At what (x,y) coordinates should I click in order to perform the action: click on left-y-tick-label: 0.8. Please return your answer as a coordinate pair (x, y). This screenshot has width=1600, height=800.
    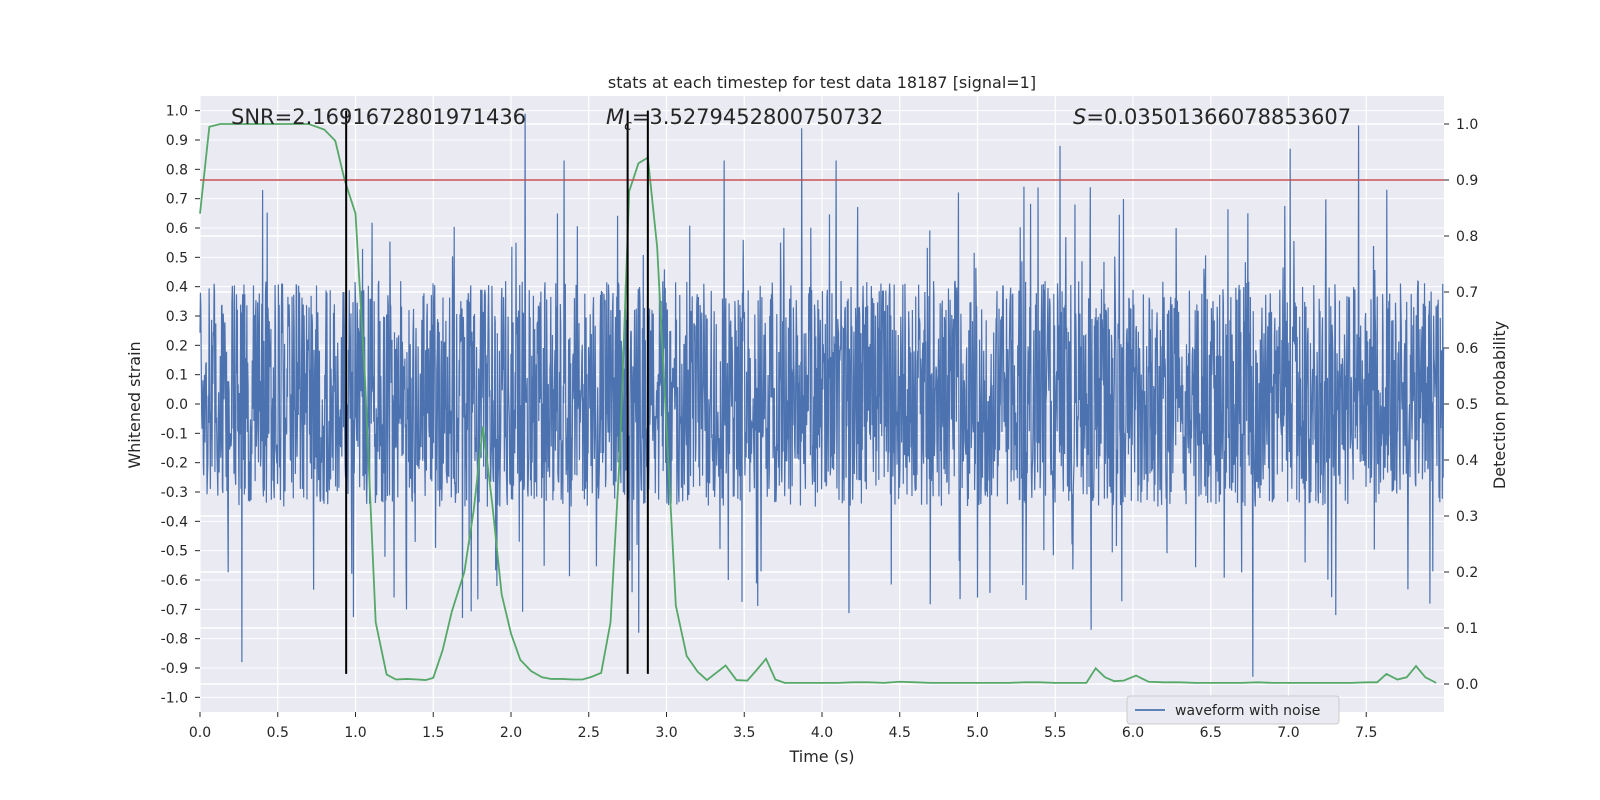
    Looking at the image, I should click on (177, 170).